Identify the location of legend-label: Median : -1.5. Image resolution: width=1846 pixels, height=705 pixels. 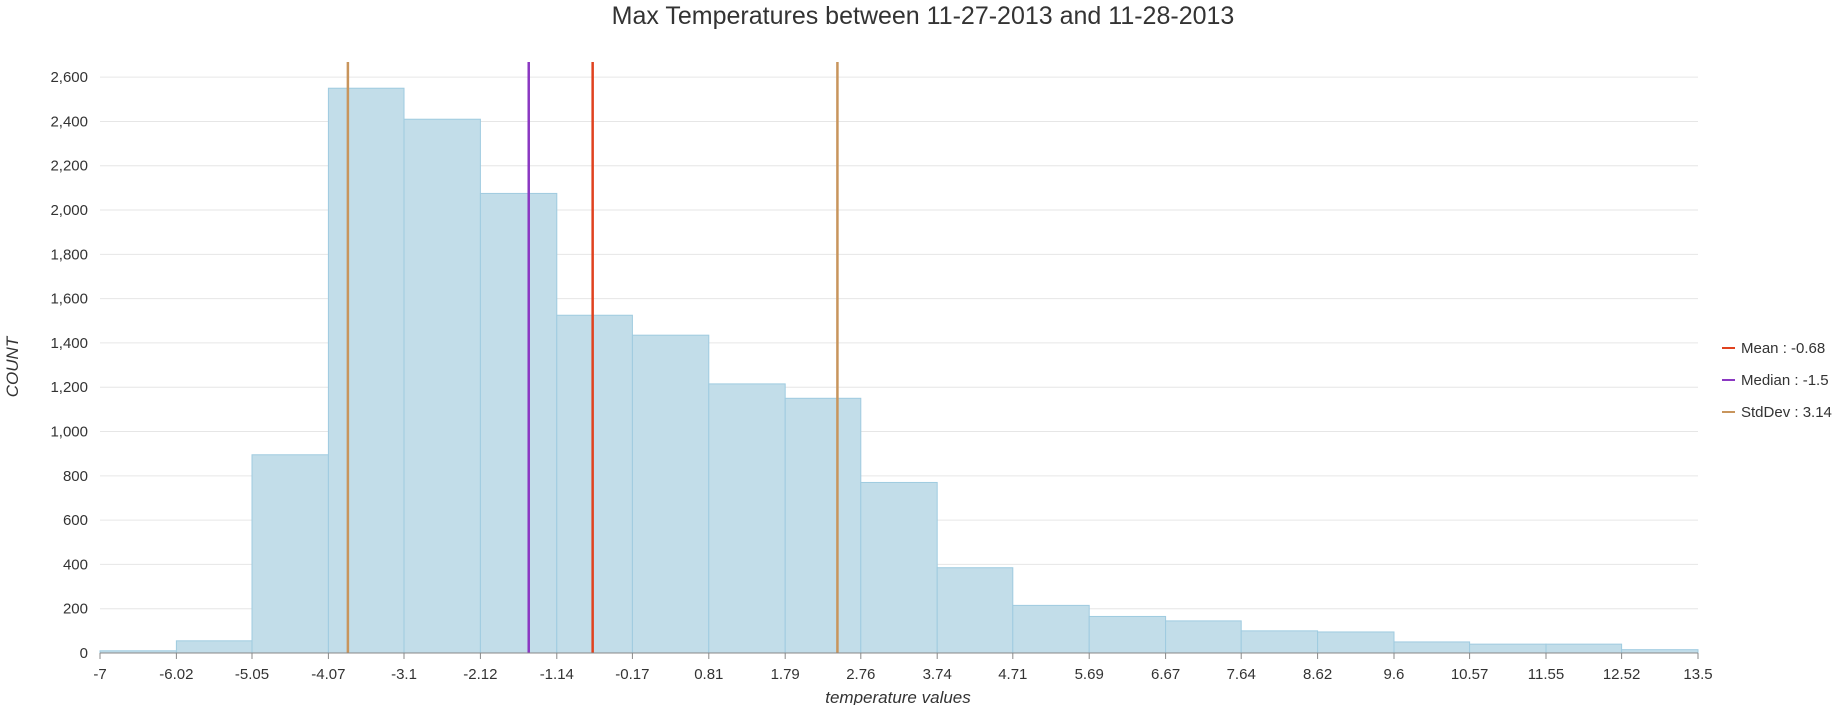
(1785, 380).